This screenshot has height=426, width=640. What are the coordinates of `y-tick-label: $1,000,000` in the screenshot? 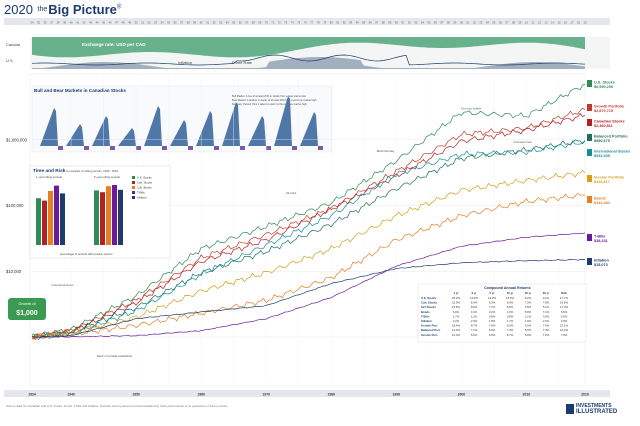 It's located at (17, 139).